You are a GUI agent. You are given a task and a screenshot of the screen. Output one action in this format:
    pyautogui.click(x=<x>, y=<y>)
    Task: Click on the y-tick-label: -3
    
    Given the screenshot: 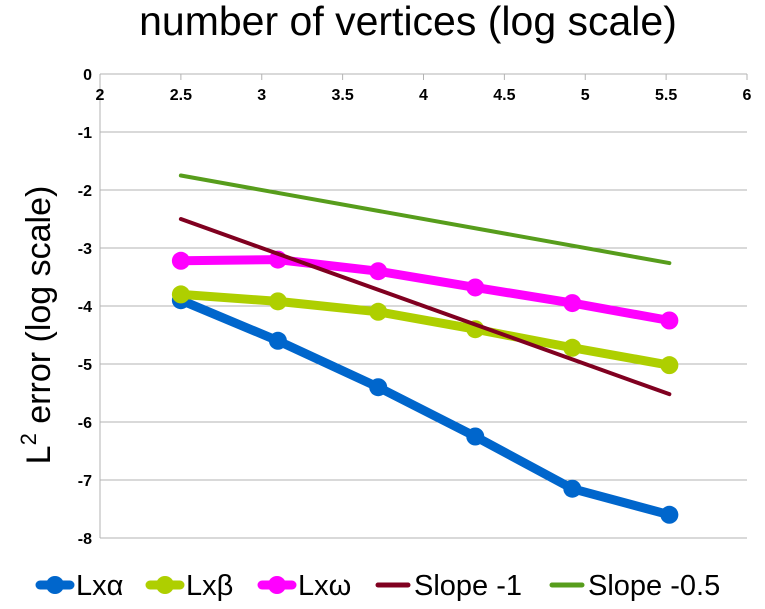 What is the action you would take?
    pyautogui.click(x=85, y=249)
    